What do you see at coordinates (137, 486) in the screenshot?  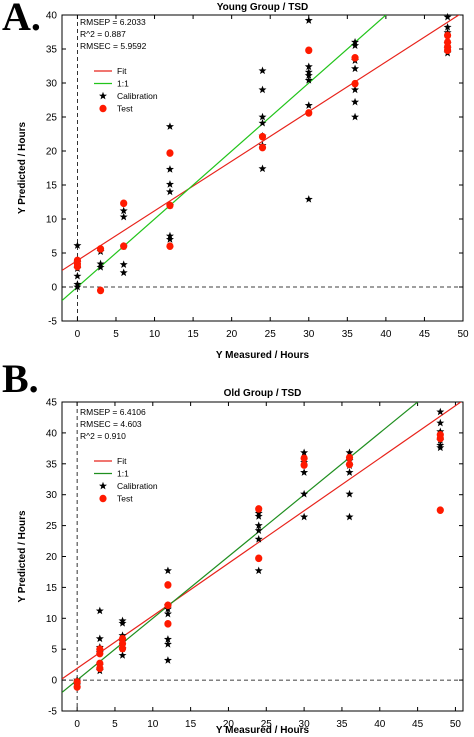 I see `legend-label: Calibration` at bounding box center [137, 486].